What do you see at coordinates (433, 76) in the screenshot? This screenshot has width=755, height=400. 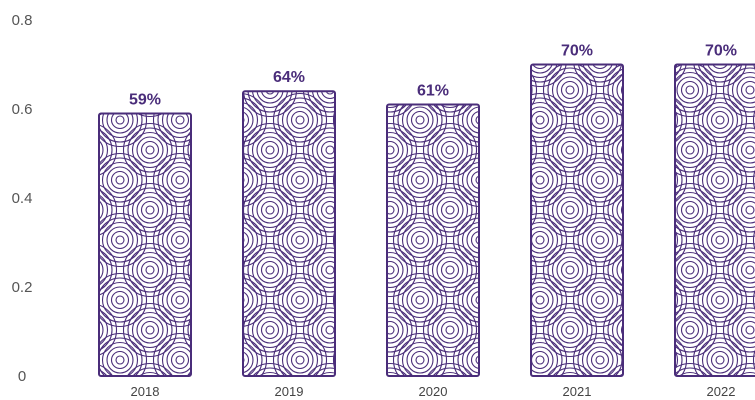 I see `data-labels-group: 59% 64% 61% 70% 70%` at bounding box center [433, 76].